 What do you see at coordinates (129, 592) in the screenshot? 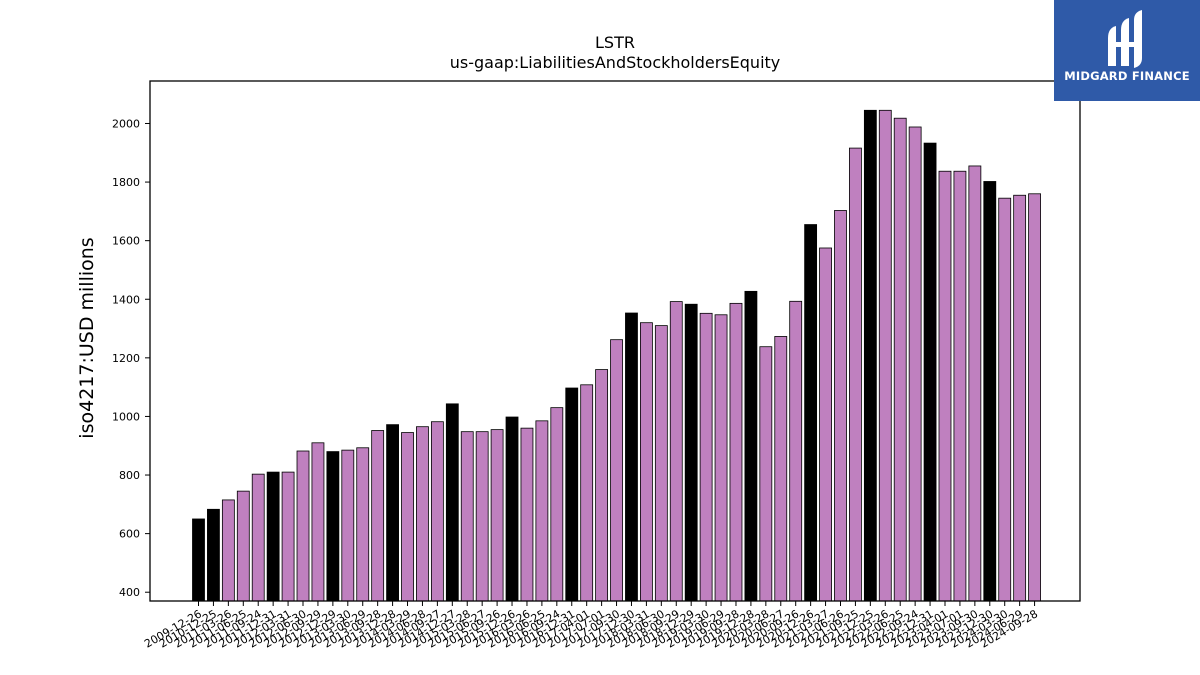
I see `y-tick-label: 400` at bounding box center [129, 592].